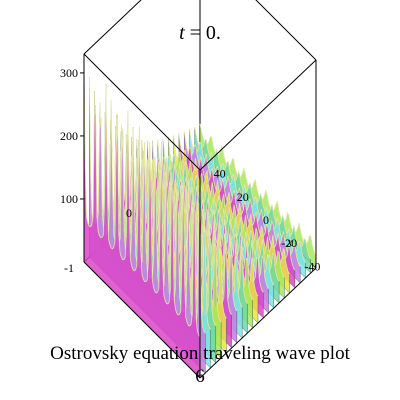 The image size is (400, 400). I want to click on figure-caption: Ostrovsky equation traveling wave plot 6, so click(200, 365).